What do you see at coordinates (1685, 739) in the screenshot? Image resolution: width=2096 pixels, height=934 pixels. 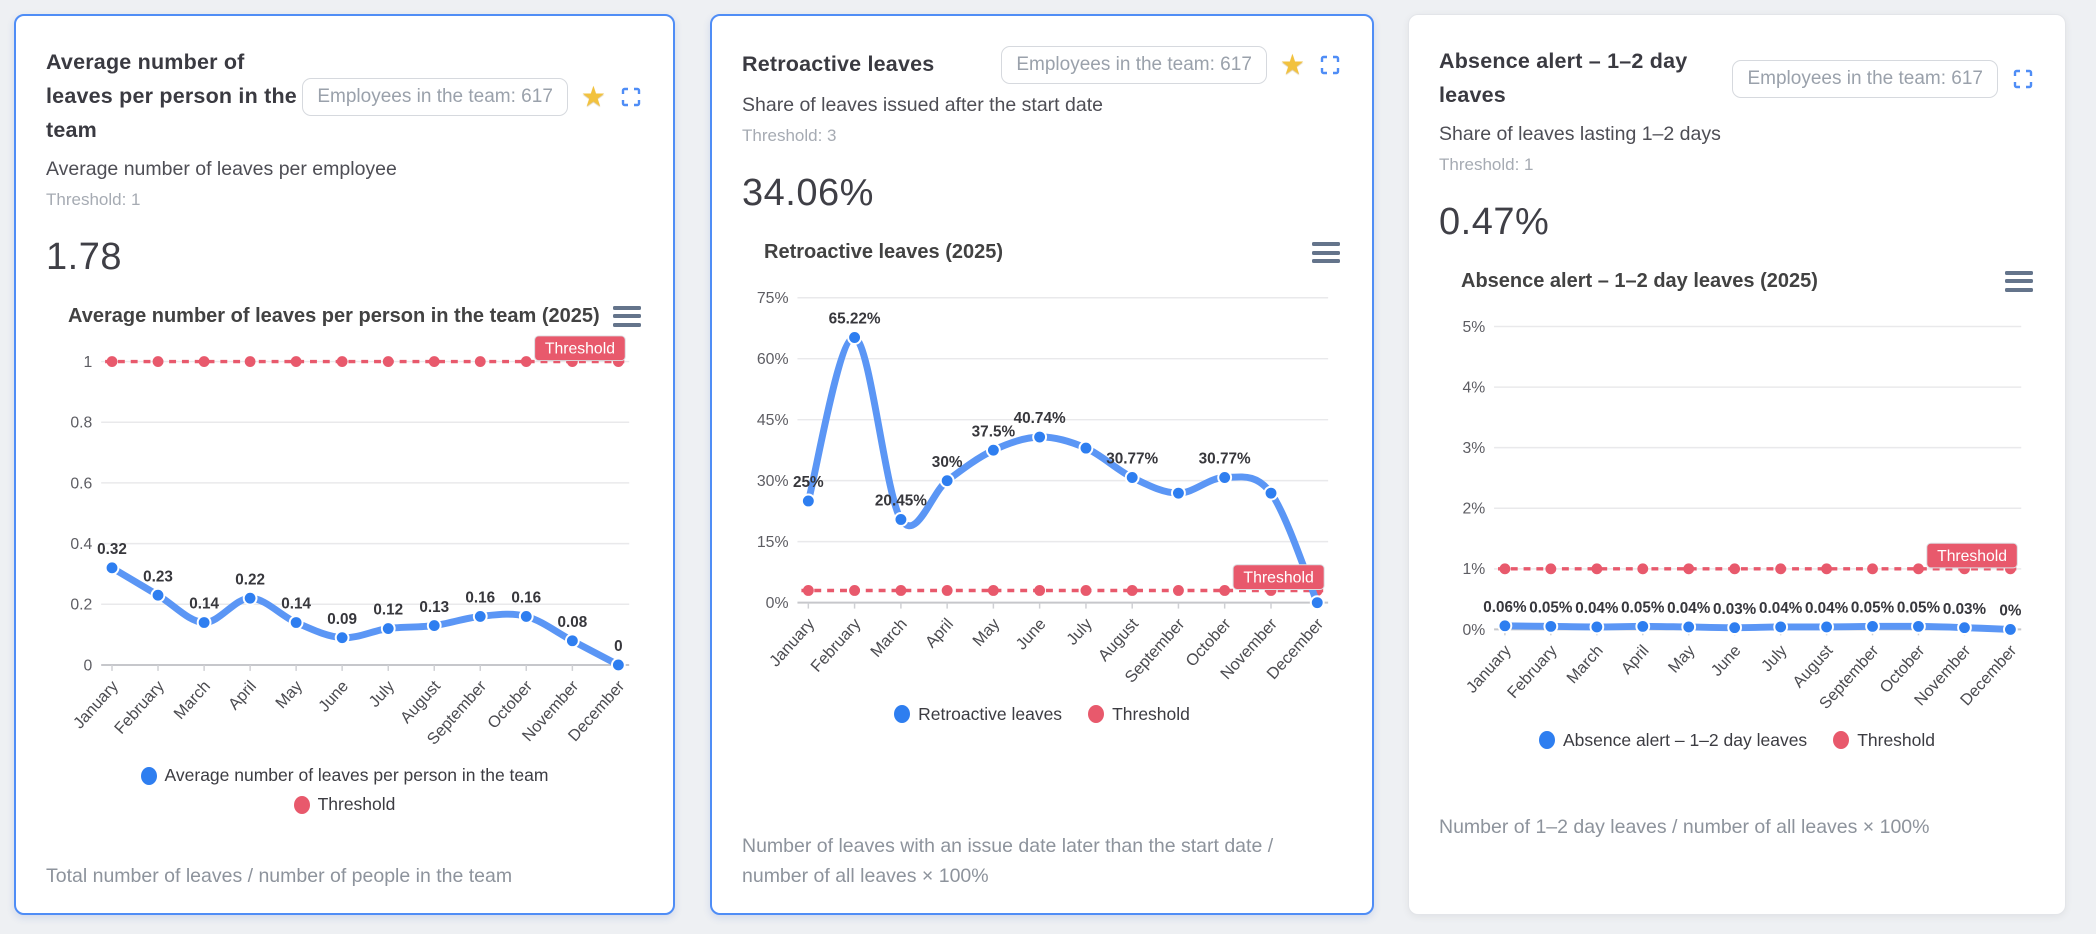 I see `legend-label: Absence alert – 1–2 day leaves` at bounding box center [1685, 739].